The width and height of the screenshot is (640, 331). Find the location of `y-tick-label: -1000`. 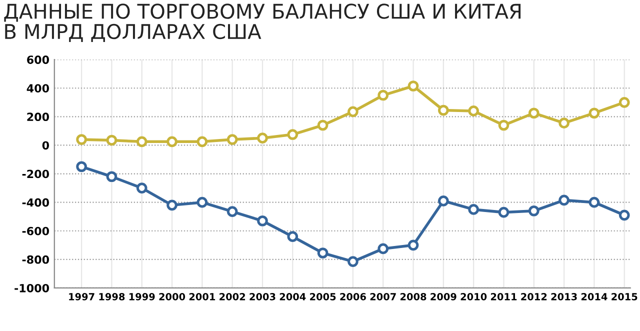

y-tick-label: -1000 is located at coordinates (32, 288).